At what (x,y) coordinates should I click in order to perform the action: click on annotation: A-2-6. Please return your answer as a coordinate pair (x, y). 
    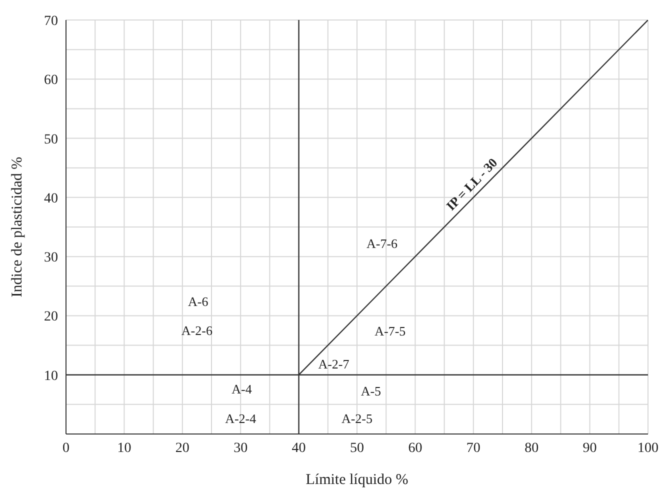
    Looking at the image, I should click on (197, 330).